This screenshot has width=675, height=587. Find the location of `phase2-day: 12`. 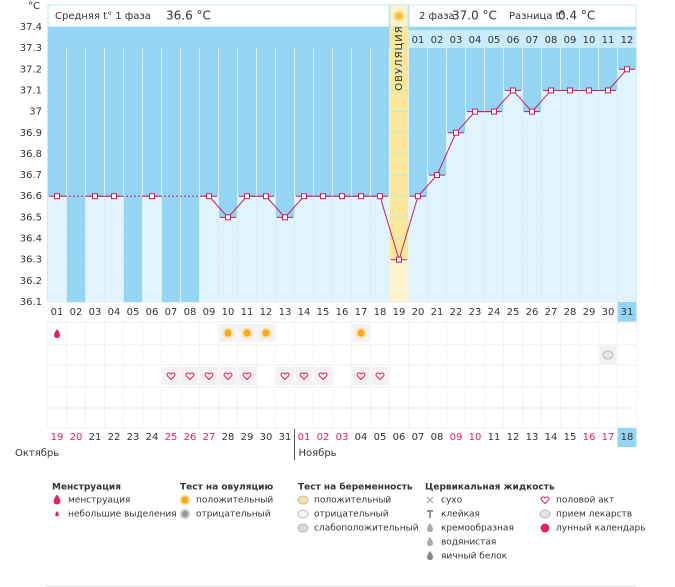

phase2-day: 12 is located at coordinates (627, 40).